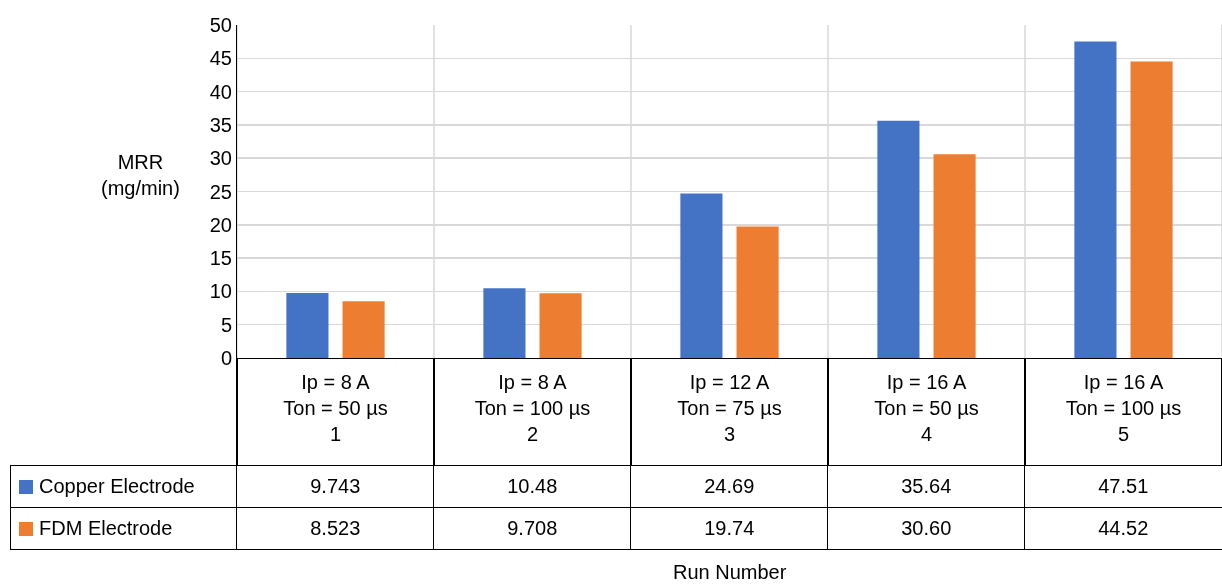  Describe the element at coordinates (729, 408) in the screenshot. I see `x-tick-label: Ip = 12 A Ton = 75 µs 3` at that location.